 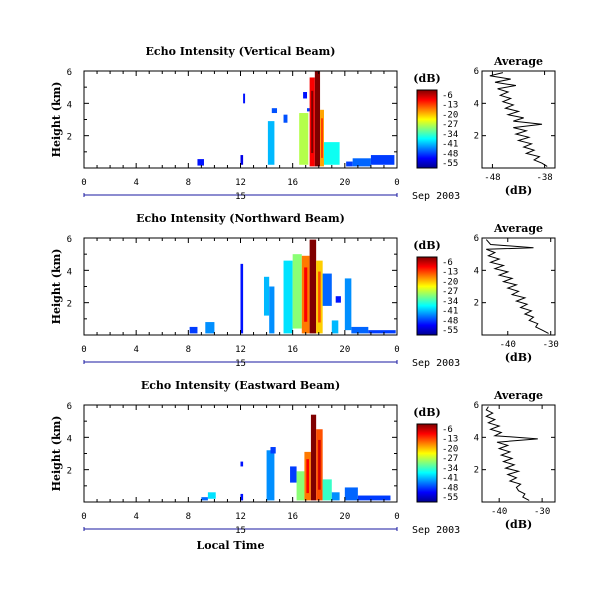 I want to click on avg-x-axis-label: (dB), so click(x=518, y=524).